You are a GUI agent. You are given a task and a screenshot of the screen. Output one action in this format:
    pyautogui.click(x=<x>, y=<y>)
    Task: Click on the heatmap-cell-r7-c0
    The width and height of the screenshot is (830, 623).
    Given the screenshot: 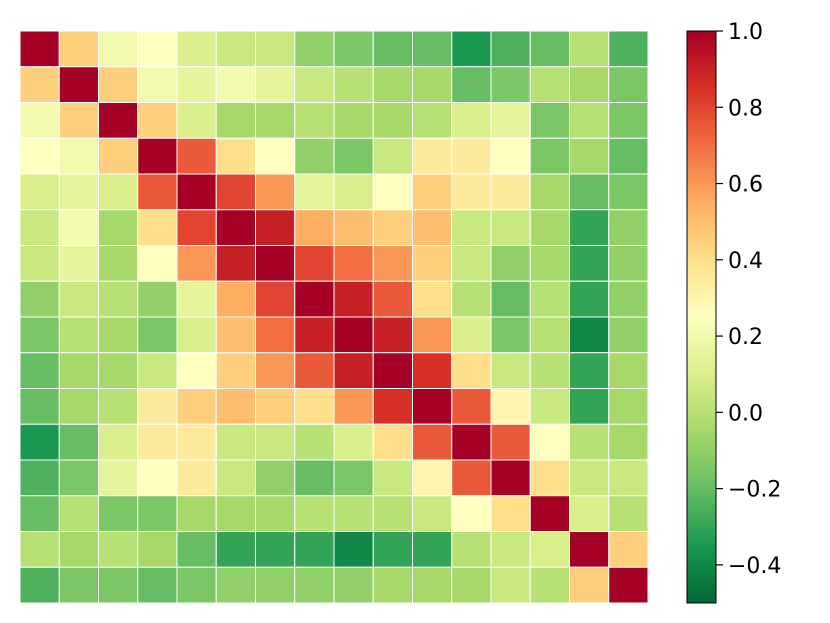 What is the action you would take?
    pyautogui.click(x=39, y=299)
    